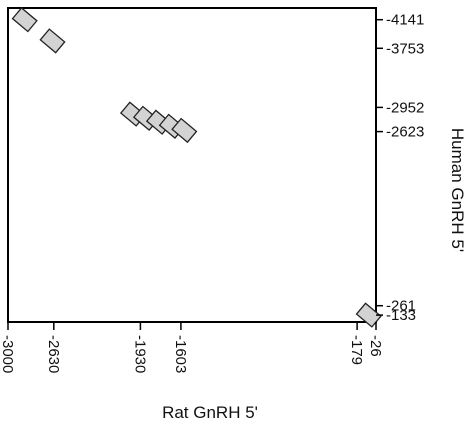 Image resolution: width=474 pixels, height=429 pixels. What do you see at coordinates (8, 354) in the screenshot?
I see `x-tick-label: -3000` at bounding box center [8, 354].